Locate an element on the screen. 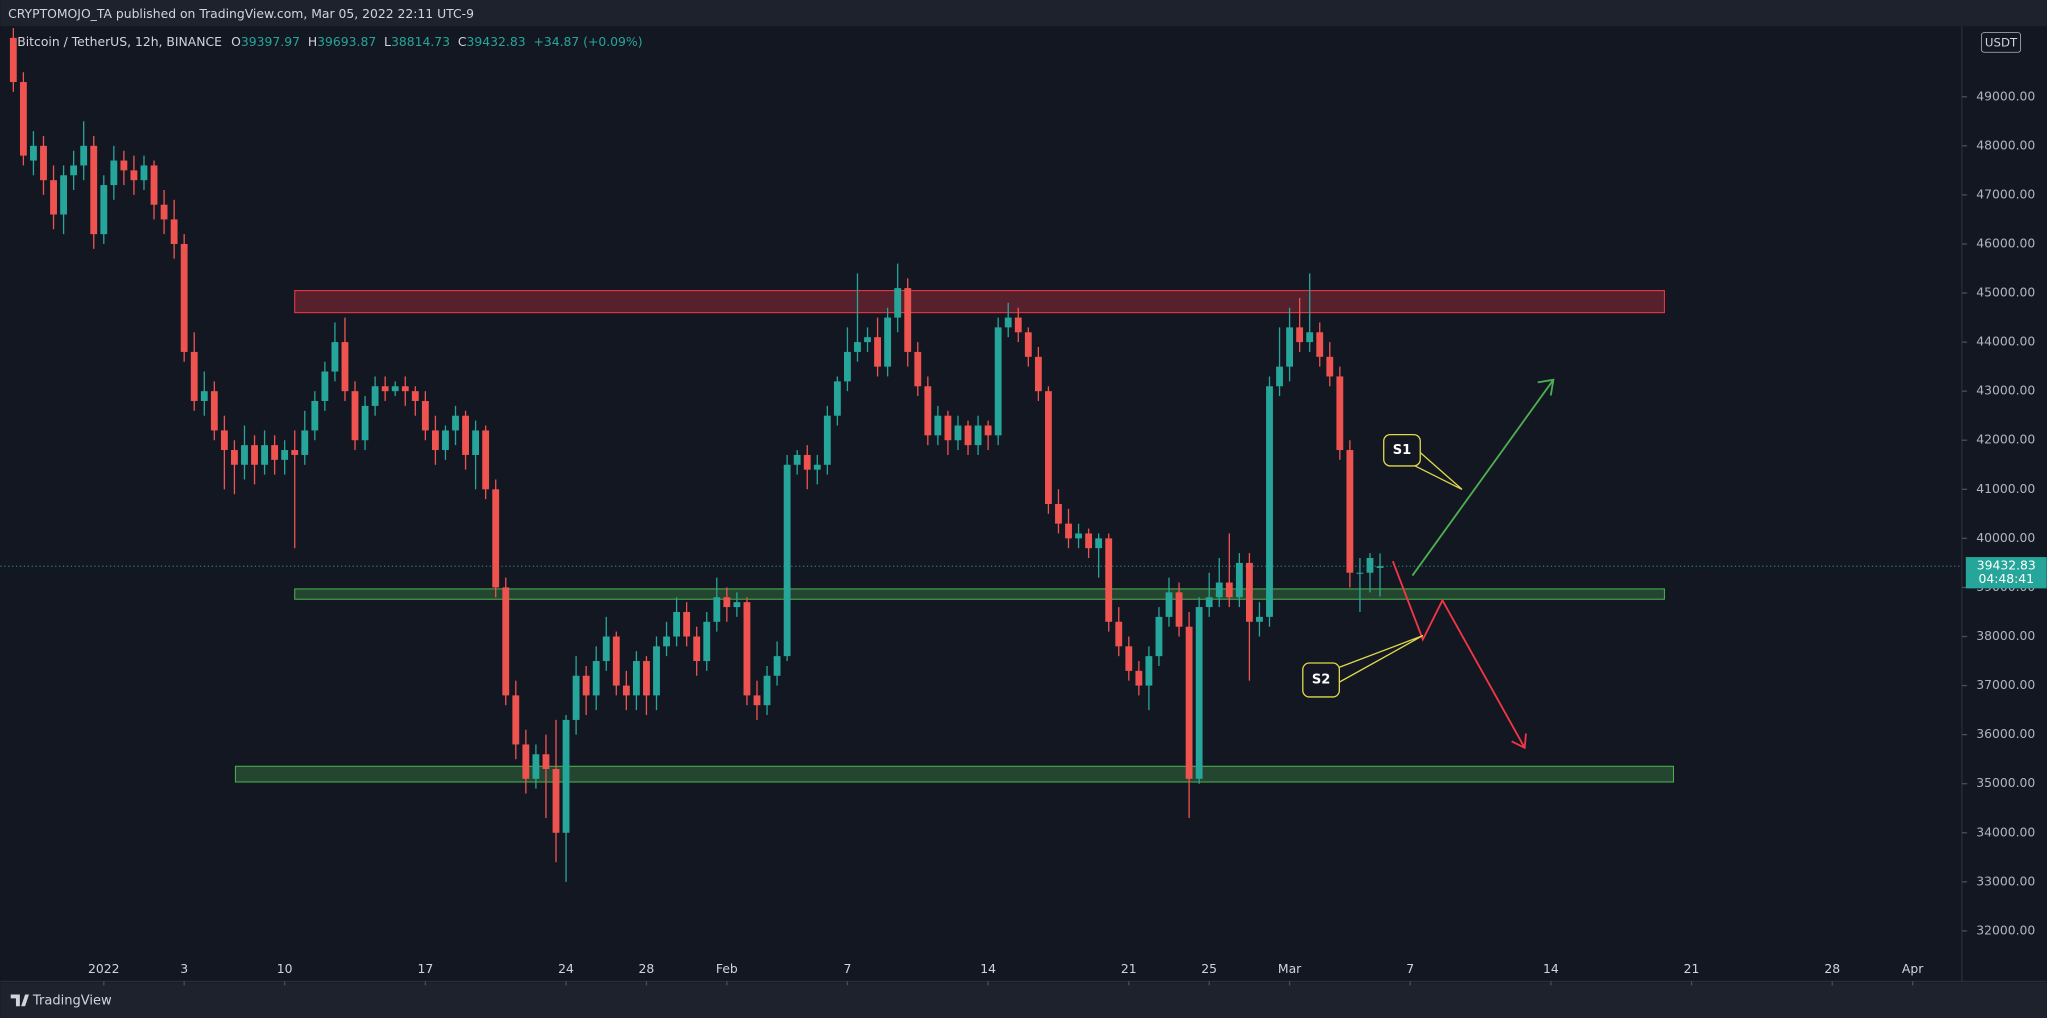 The image size is (2047, 1018). currency: USDT is located at coordinates (2001, 43).